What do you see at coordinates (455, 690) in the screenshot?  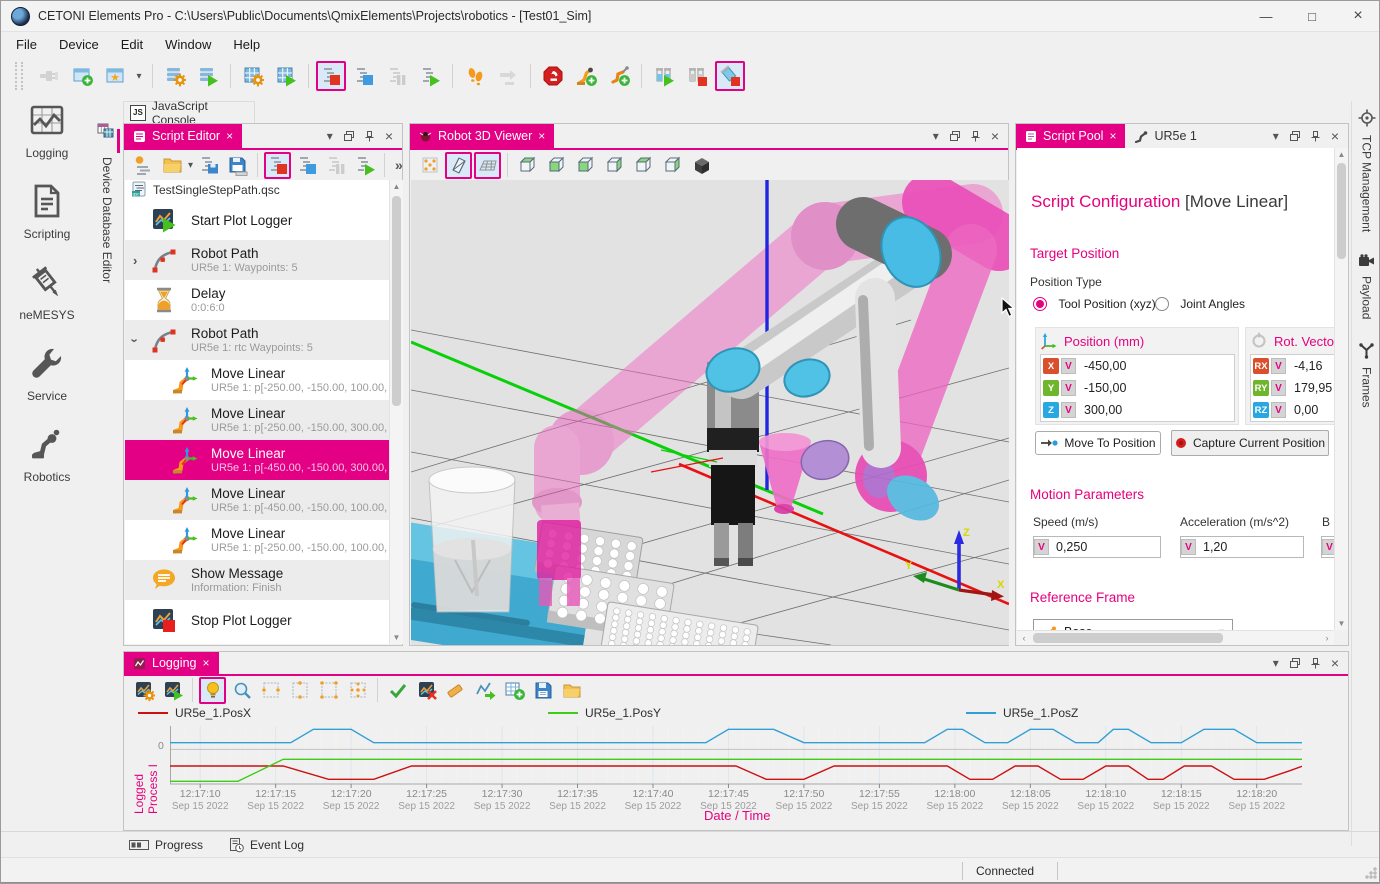 I see `eraser-icon` at bounding box center [455, 690].